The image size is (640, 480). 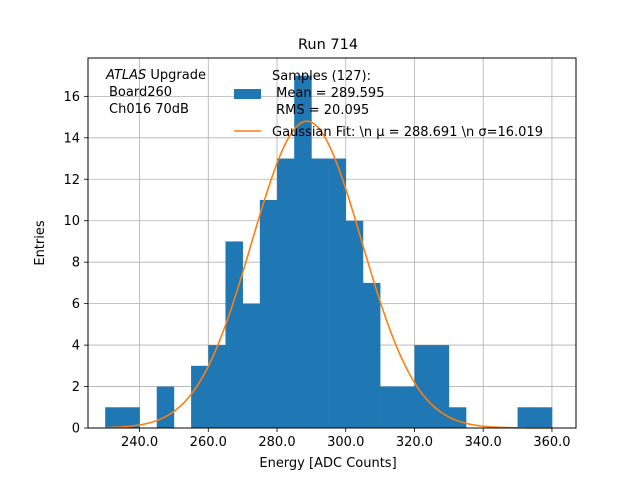 I want to click on x-tick-label: 360.0, so click(x=551, y=442).